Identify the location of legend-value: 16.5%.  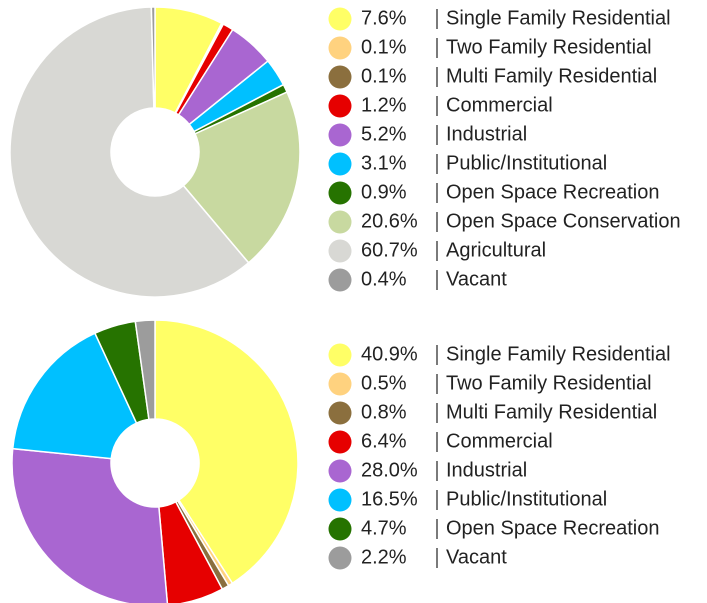
(389, 499).